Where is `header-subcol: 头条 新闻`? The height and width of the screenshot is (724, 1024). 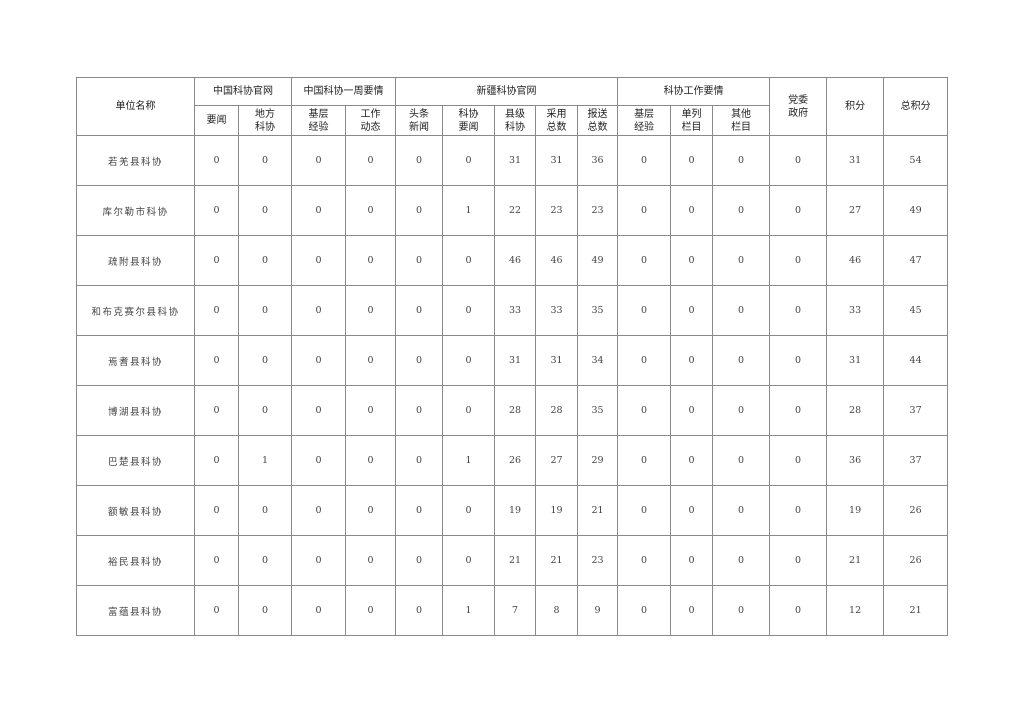 header-subcol: 头条 新闻 is located at coordinates (419, 120).